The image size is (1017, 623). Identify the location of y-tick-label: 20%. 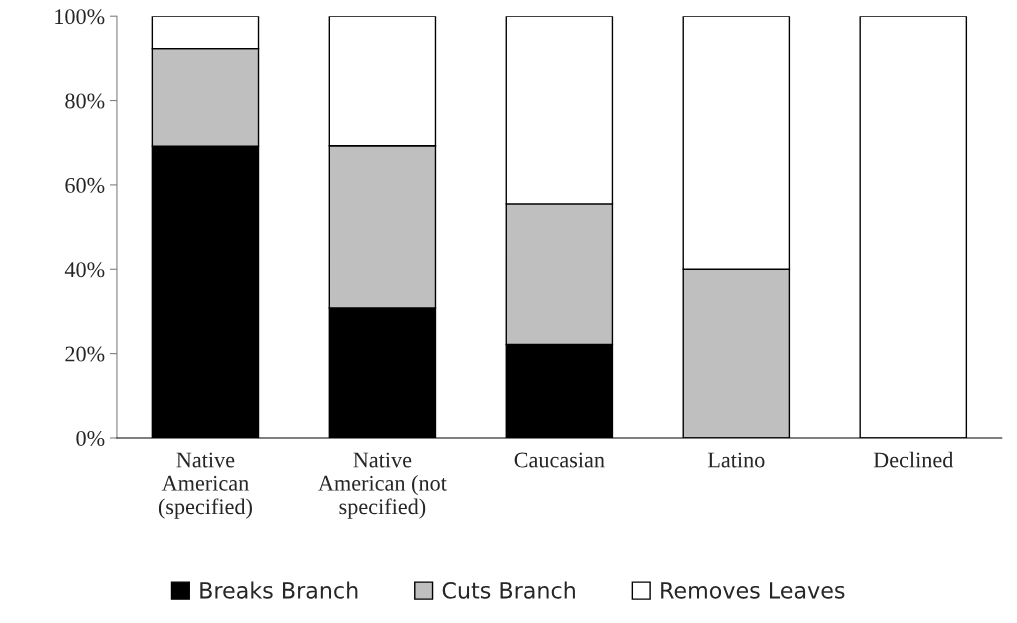
(85, 354).